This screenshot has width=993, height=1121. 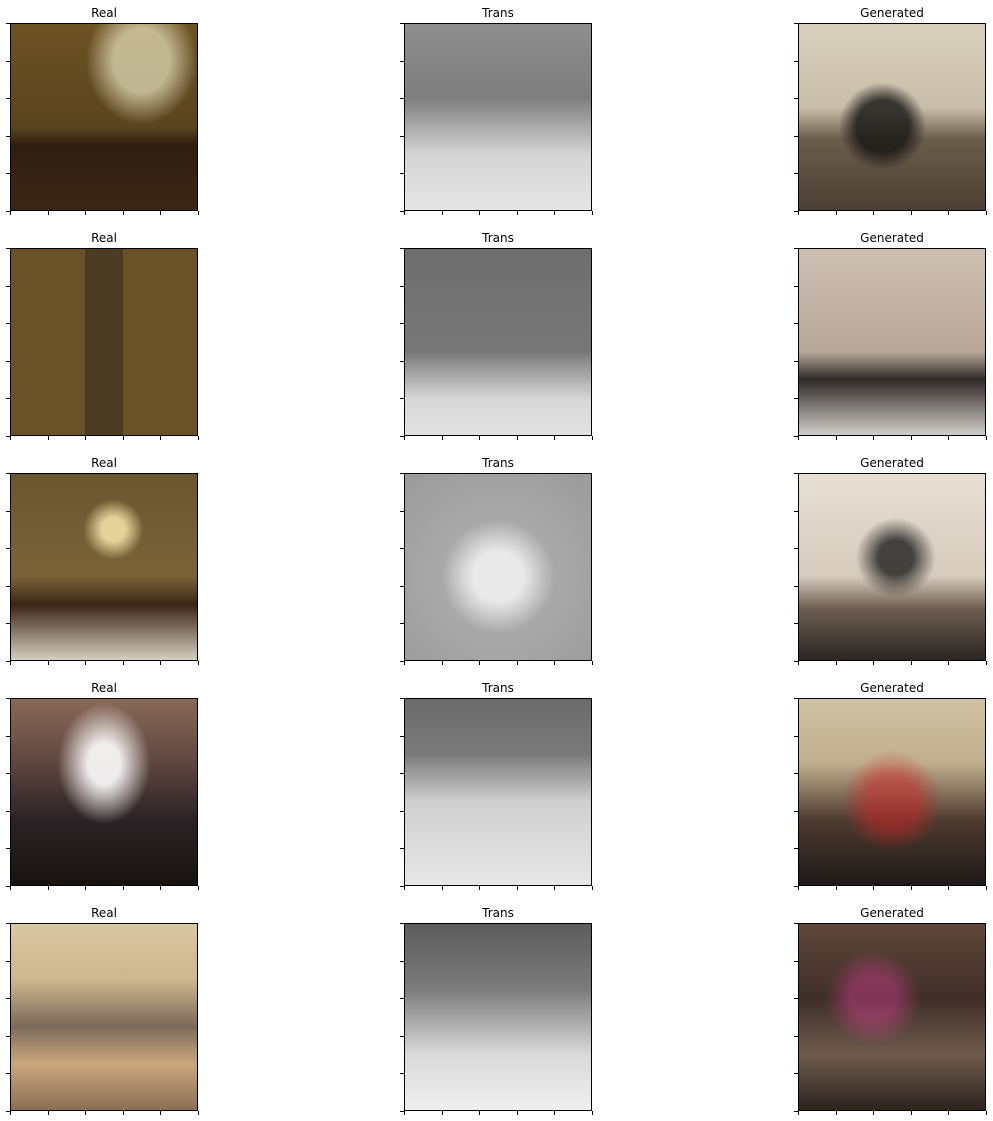 I want to click on trans-title-4: Trans, so click(x=498, y=688).